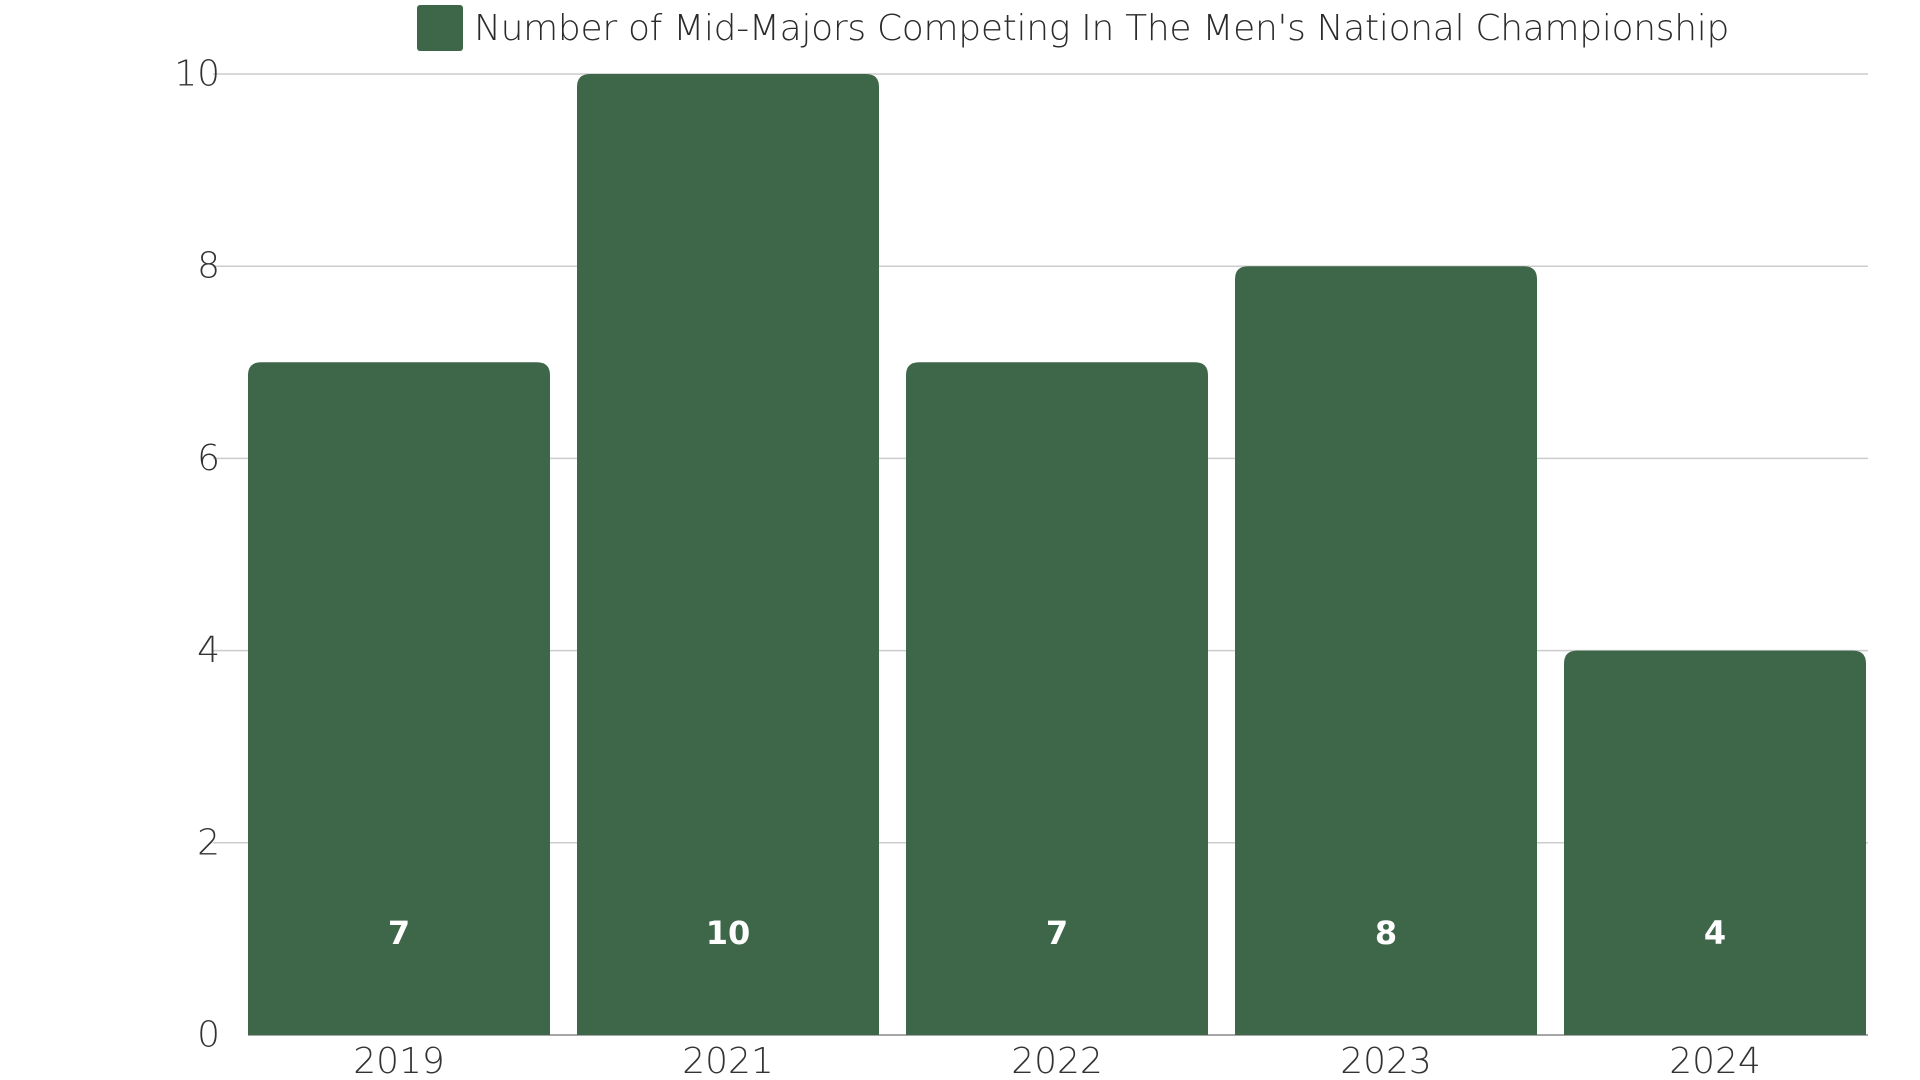 Image resolution: width=1920 pixels, height=1080 pixels. I want to click on y-tick-label: 2, so click(208, 842).